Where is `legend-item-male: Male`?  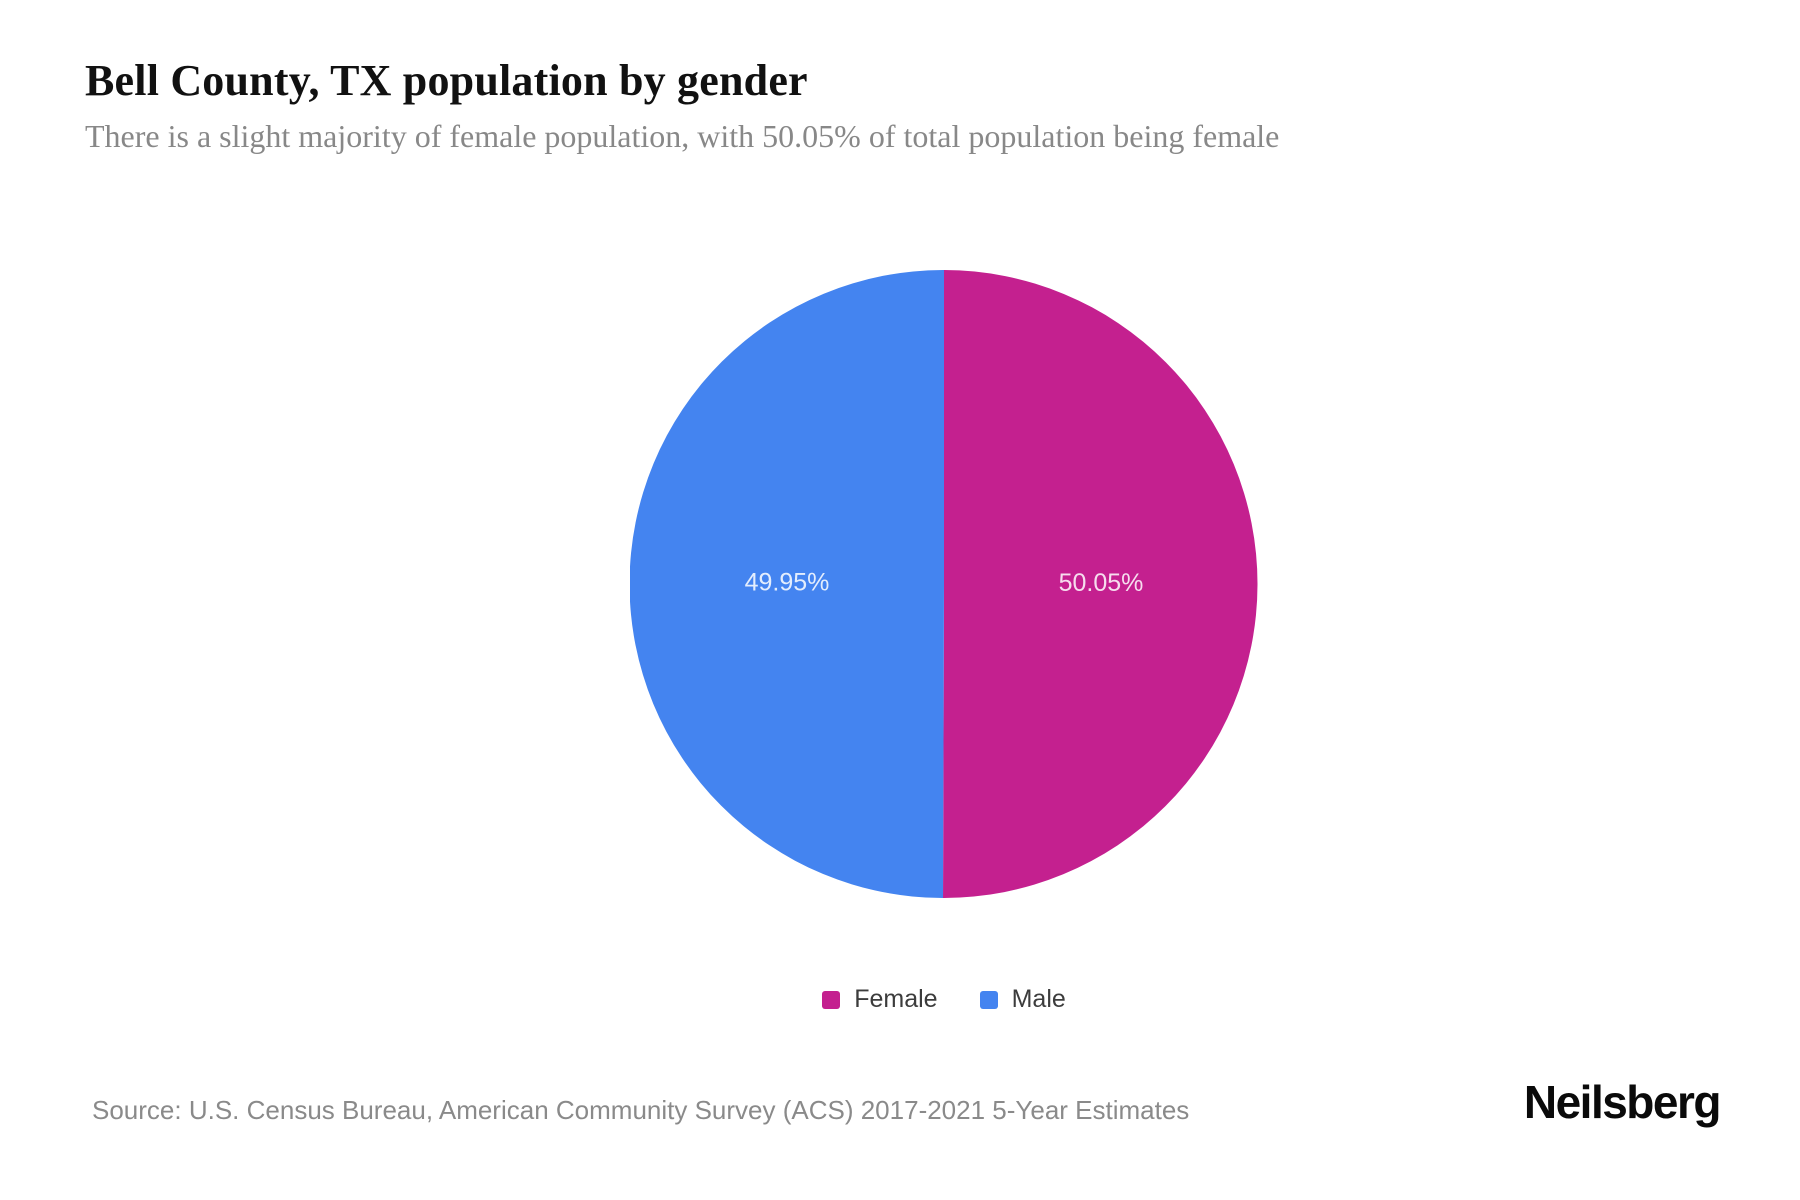 legend-item-male: Male is located at coordinates (1022, 999).